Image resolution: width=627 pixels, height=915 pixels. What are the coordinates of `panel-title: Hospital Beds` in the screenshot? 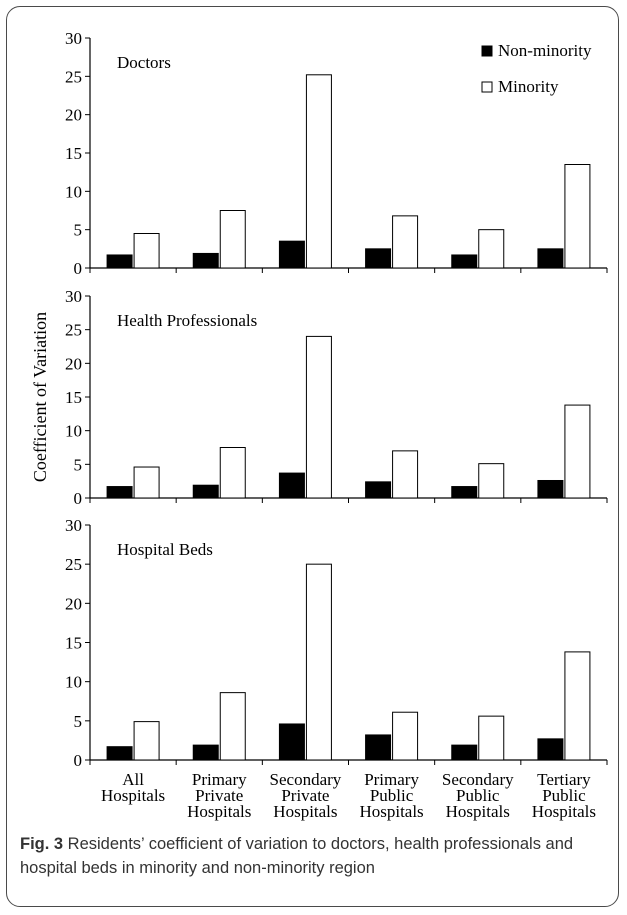 It's located at (165, 549).